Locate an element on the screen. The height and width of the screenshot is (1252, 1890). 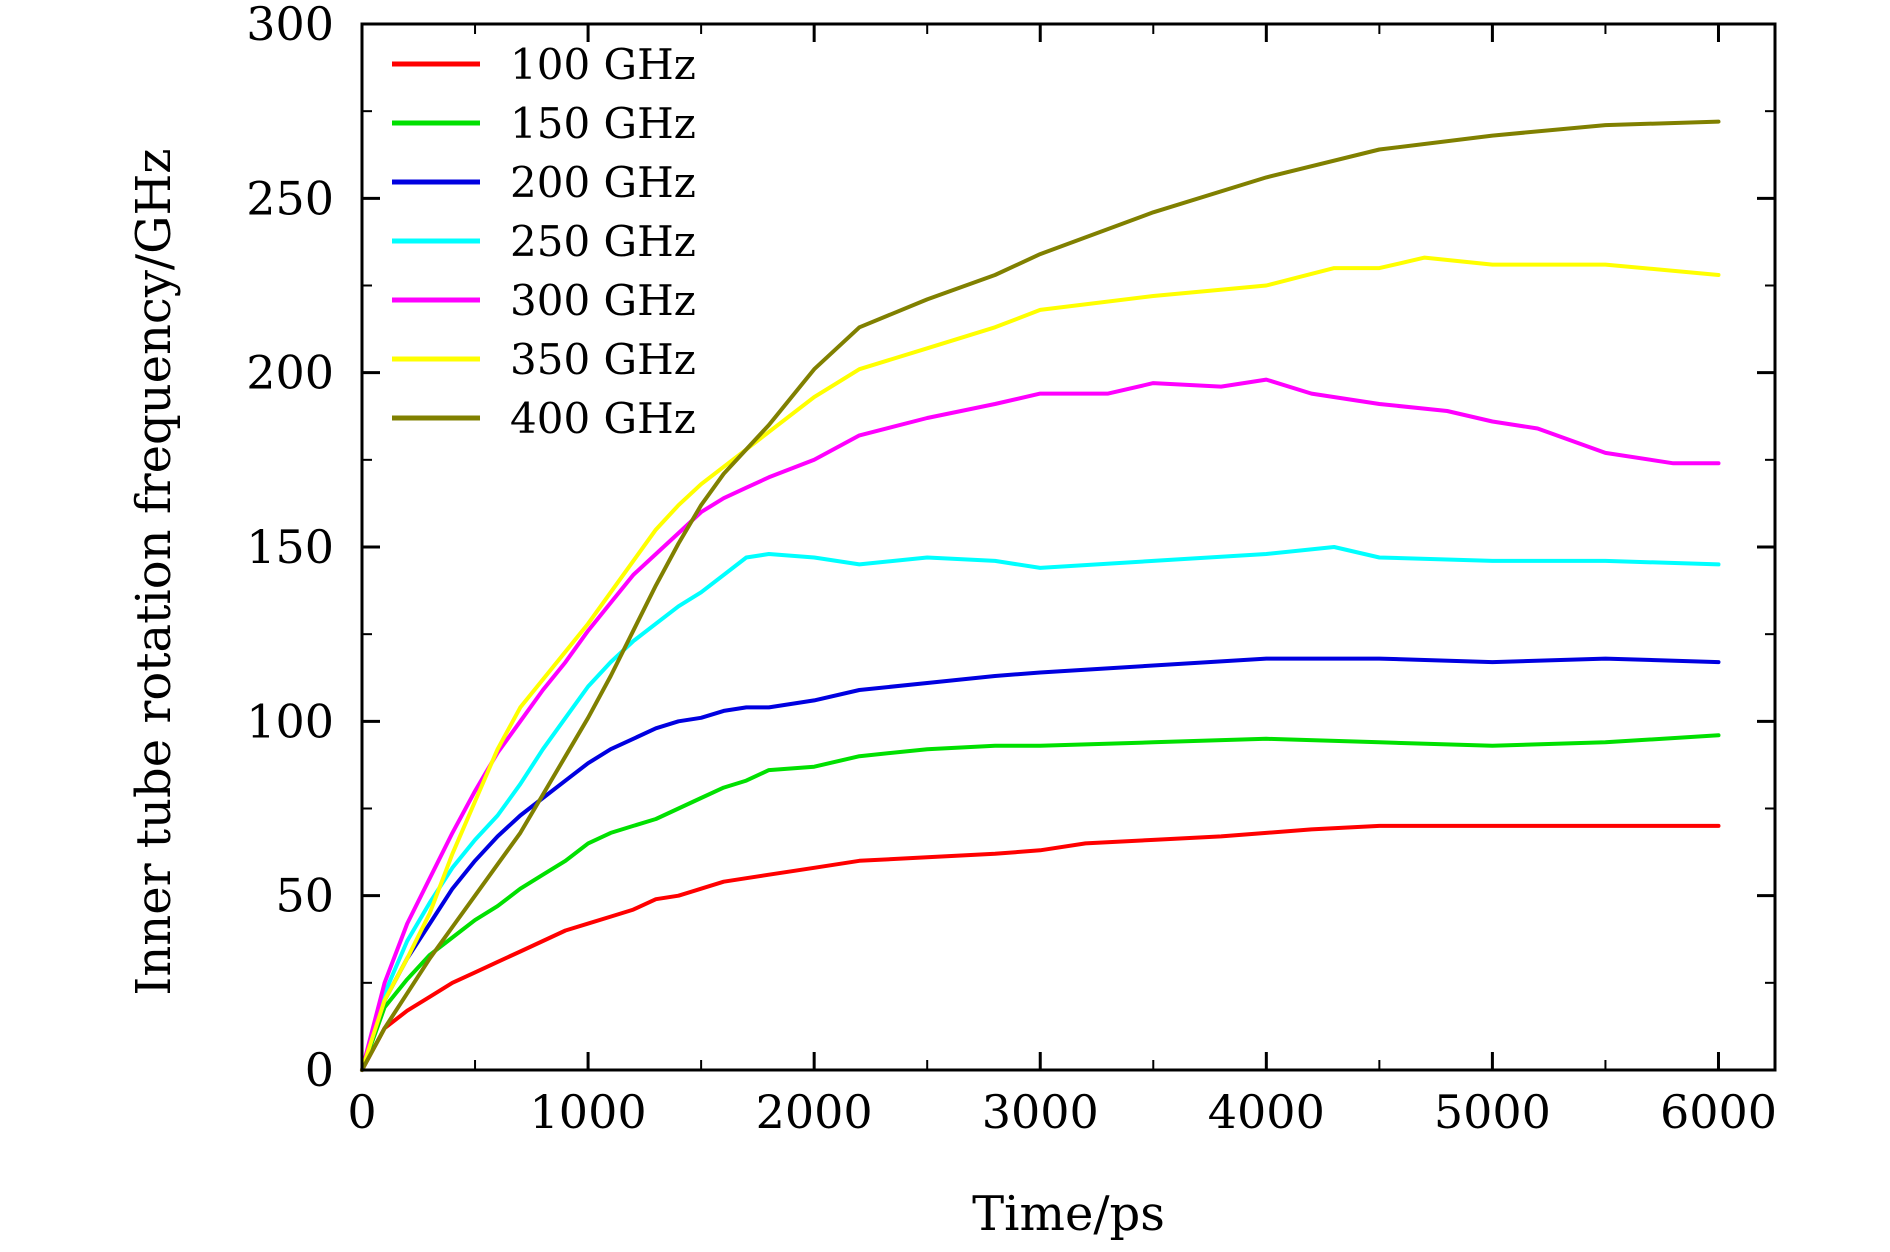
y-tick-label: 300 is located at coordinates (290, 25).